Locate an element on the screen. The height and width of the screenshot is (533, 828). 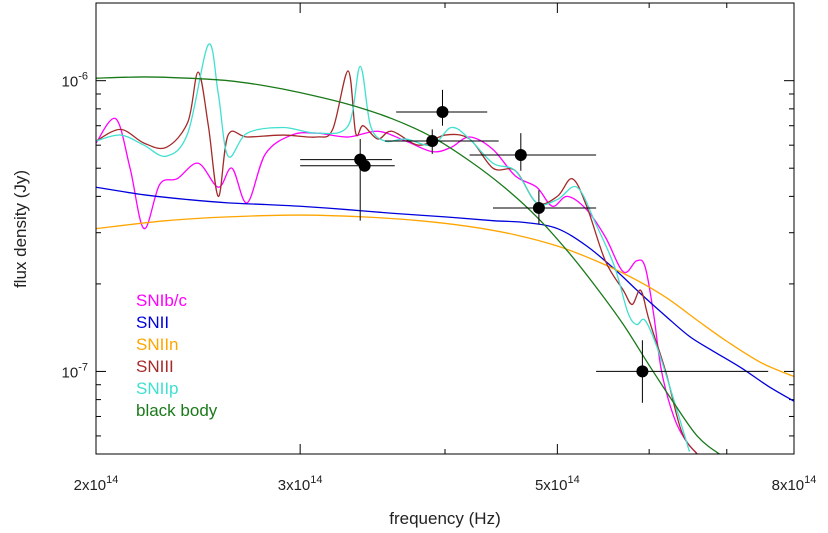
y-tick-label: 10⁻⁶ is located at coordinates (75, 81).